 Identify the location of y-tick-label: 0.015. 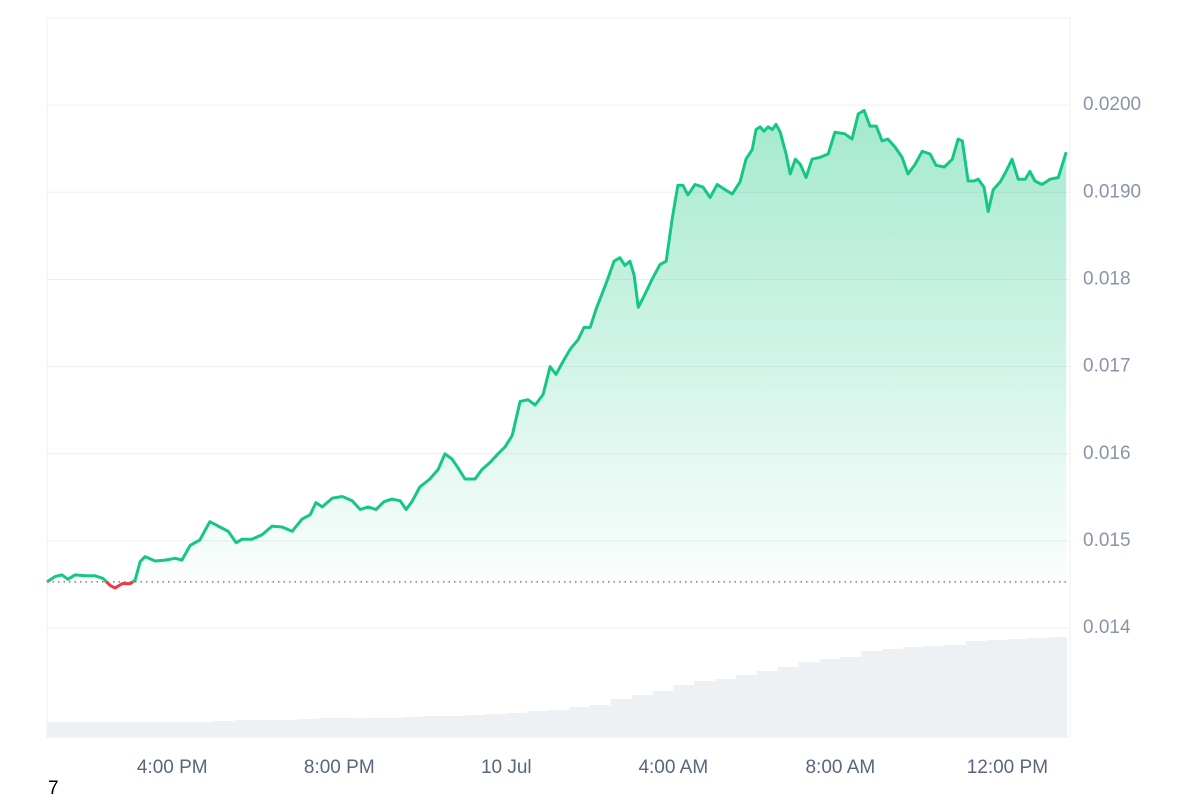
(1107, 540).